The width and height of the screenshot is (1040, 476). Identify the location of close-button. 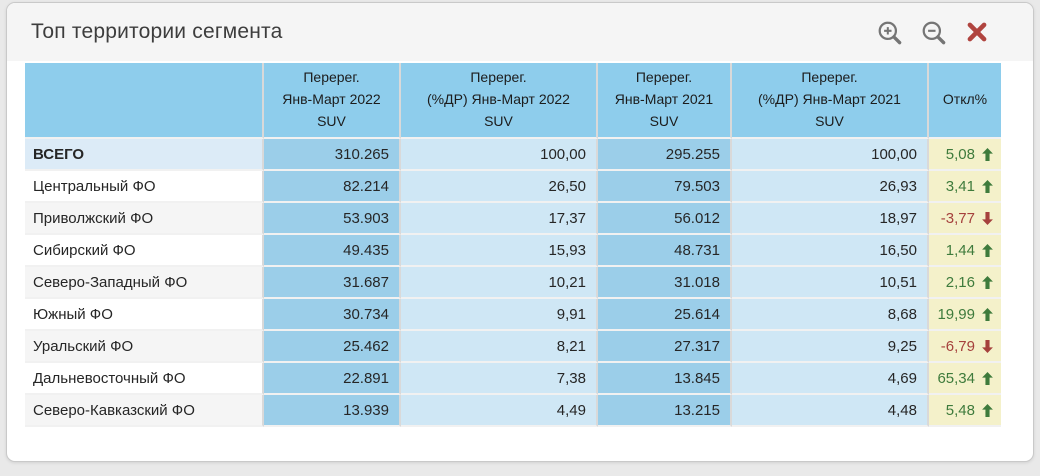
(977, 32).